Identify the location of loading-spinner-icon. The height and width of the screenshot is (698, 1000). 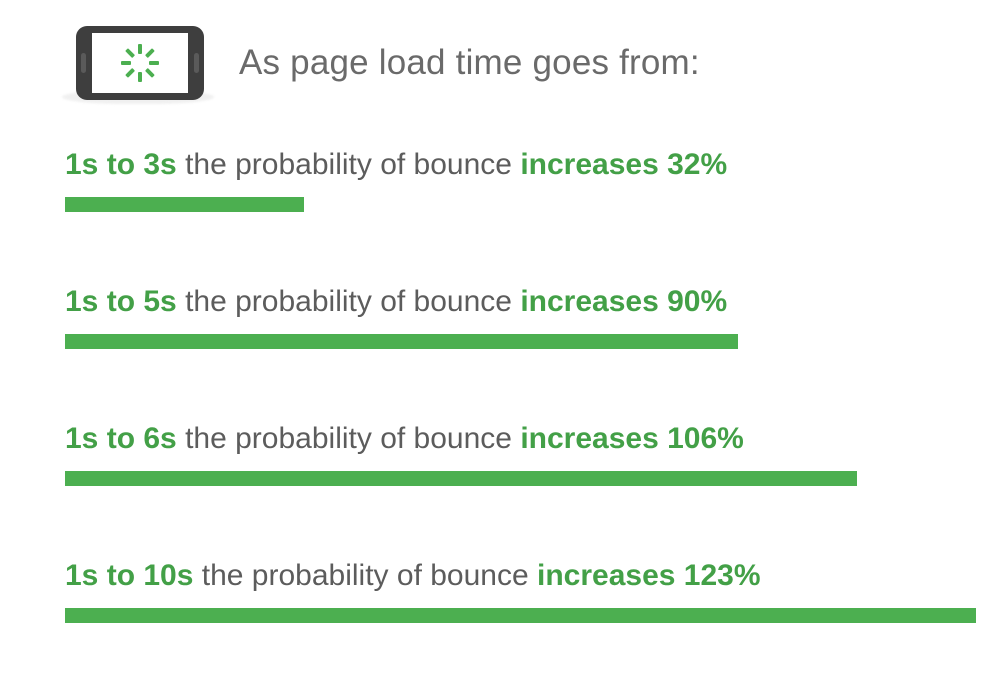
(140, 63).